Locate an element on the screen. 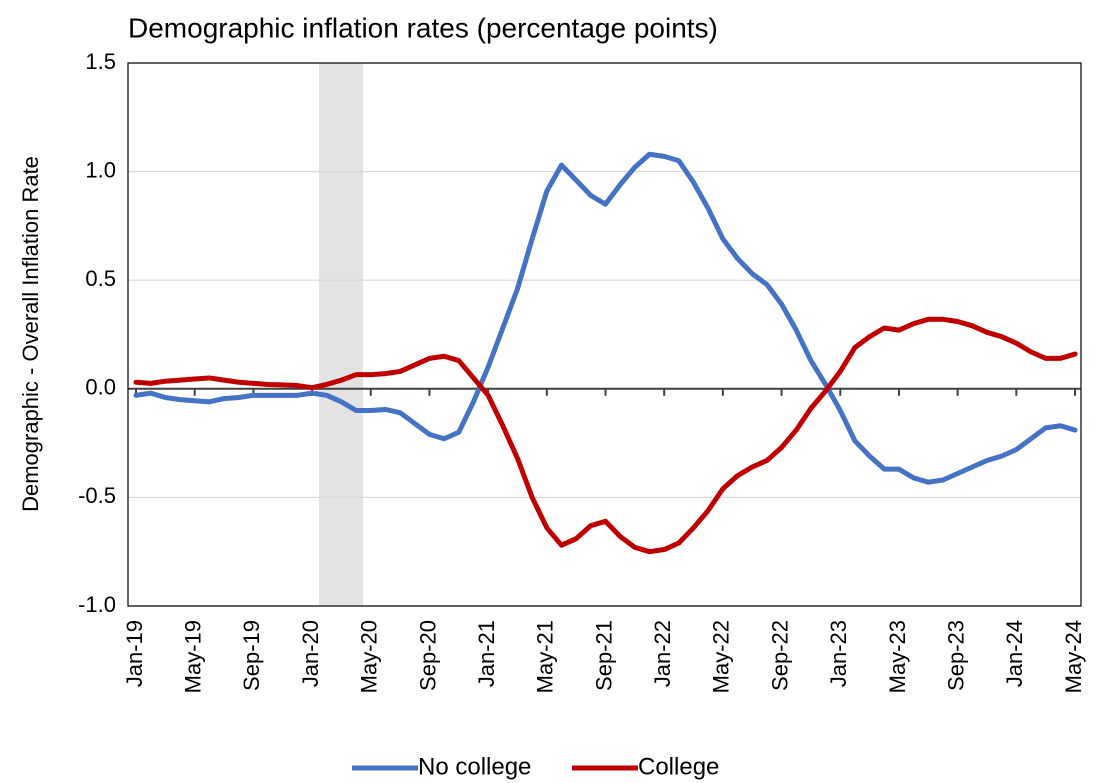 This screenshot has width=1107, height=783. y-tick-label: 0.5 is located at coordinates (100, 278).